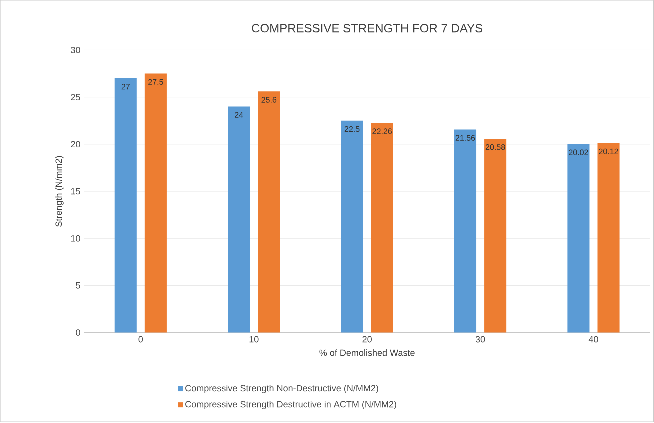 The height and width of the screenshot is (423, 654). I want to click on data-label: 22.26, so click(382, 131).